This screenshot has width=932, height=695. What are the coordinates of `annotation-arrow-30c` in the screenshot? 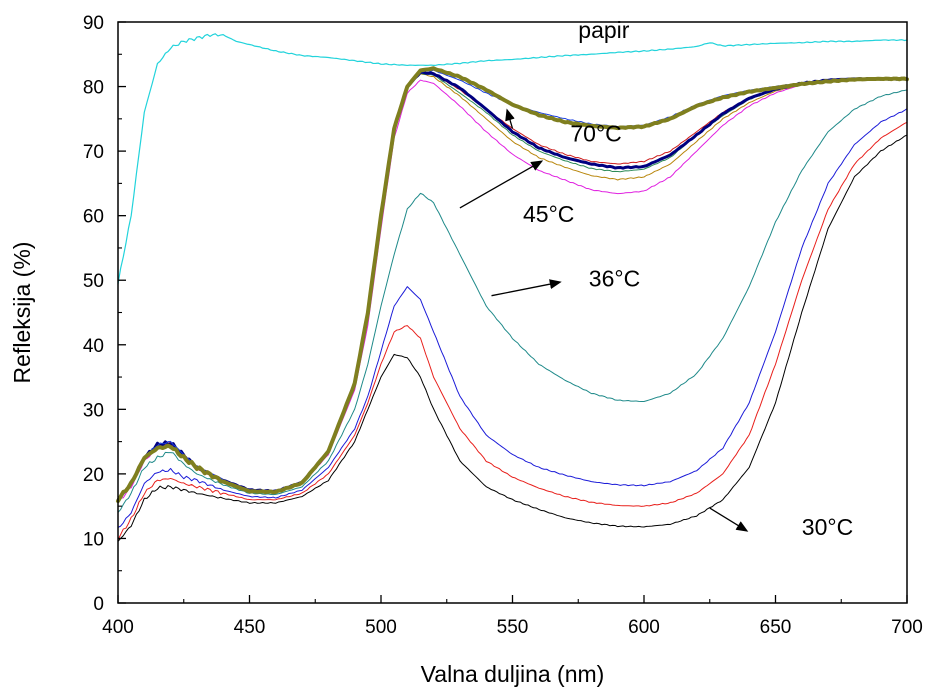 It's located at (729, 519).